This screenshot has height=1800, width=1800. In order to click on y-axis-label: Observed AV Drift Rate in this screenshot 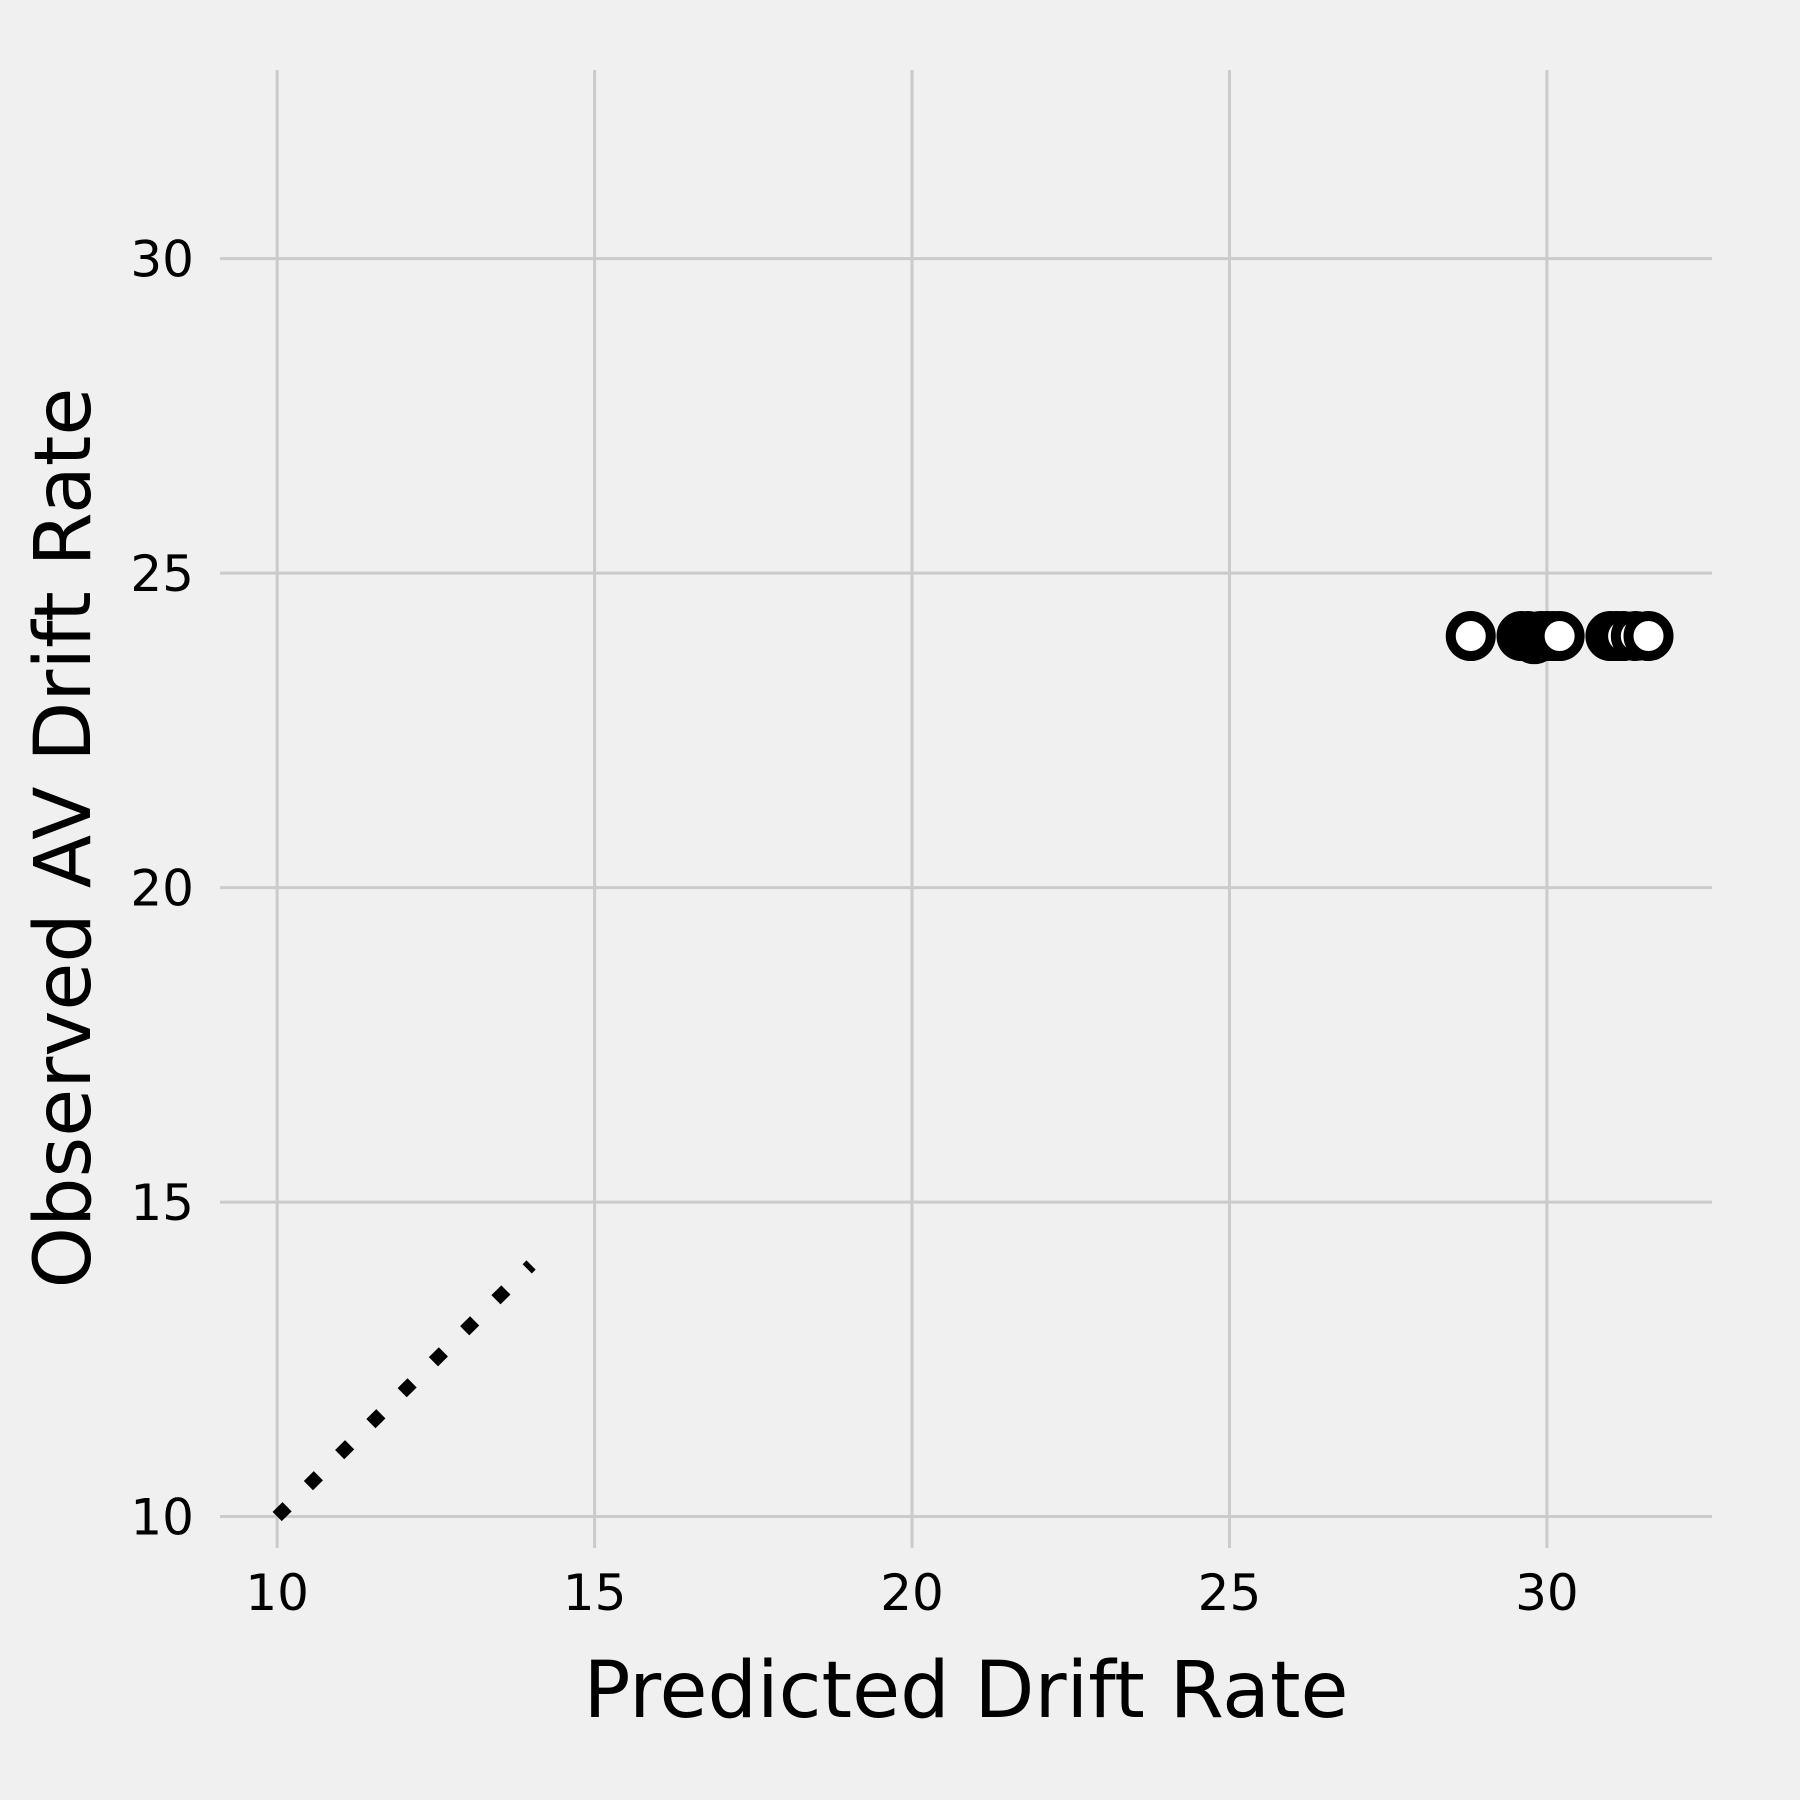, I will do `click(64, 838)`.